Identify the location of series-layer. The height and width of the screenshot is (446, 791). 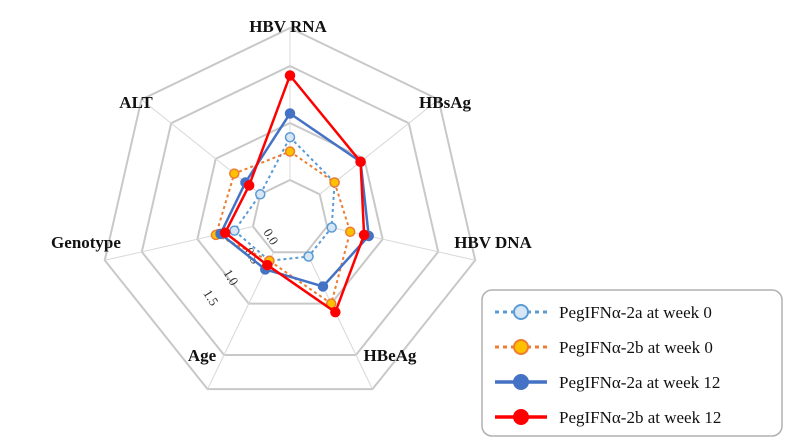
(292, 194).